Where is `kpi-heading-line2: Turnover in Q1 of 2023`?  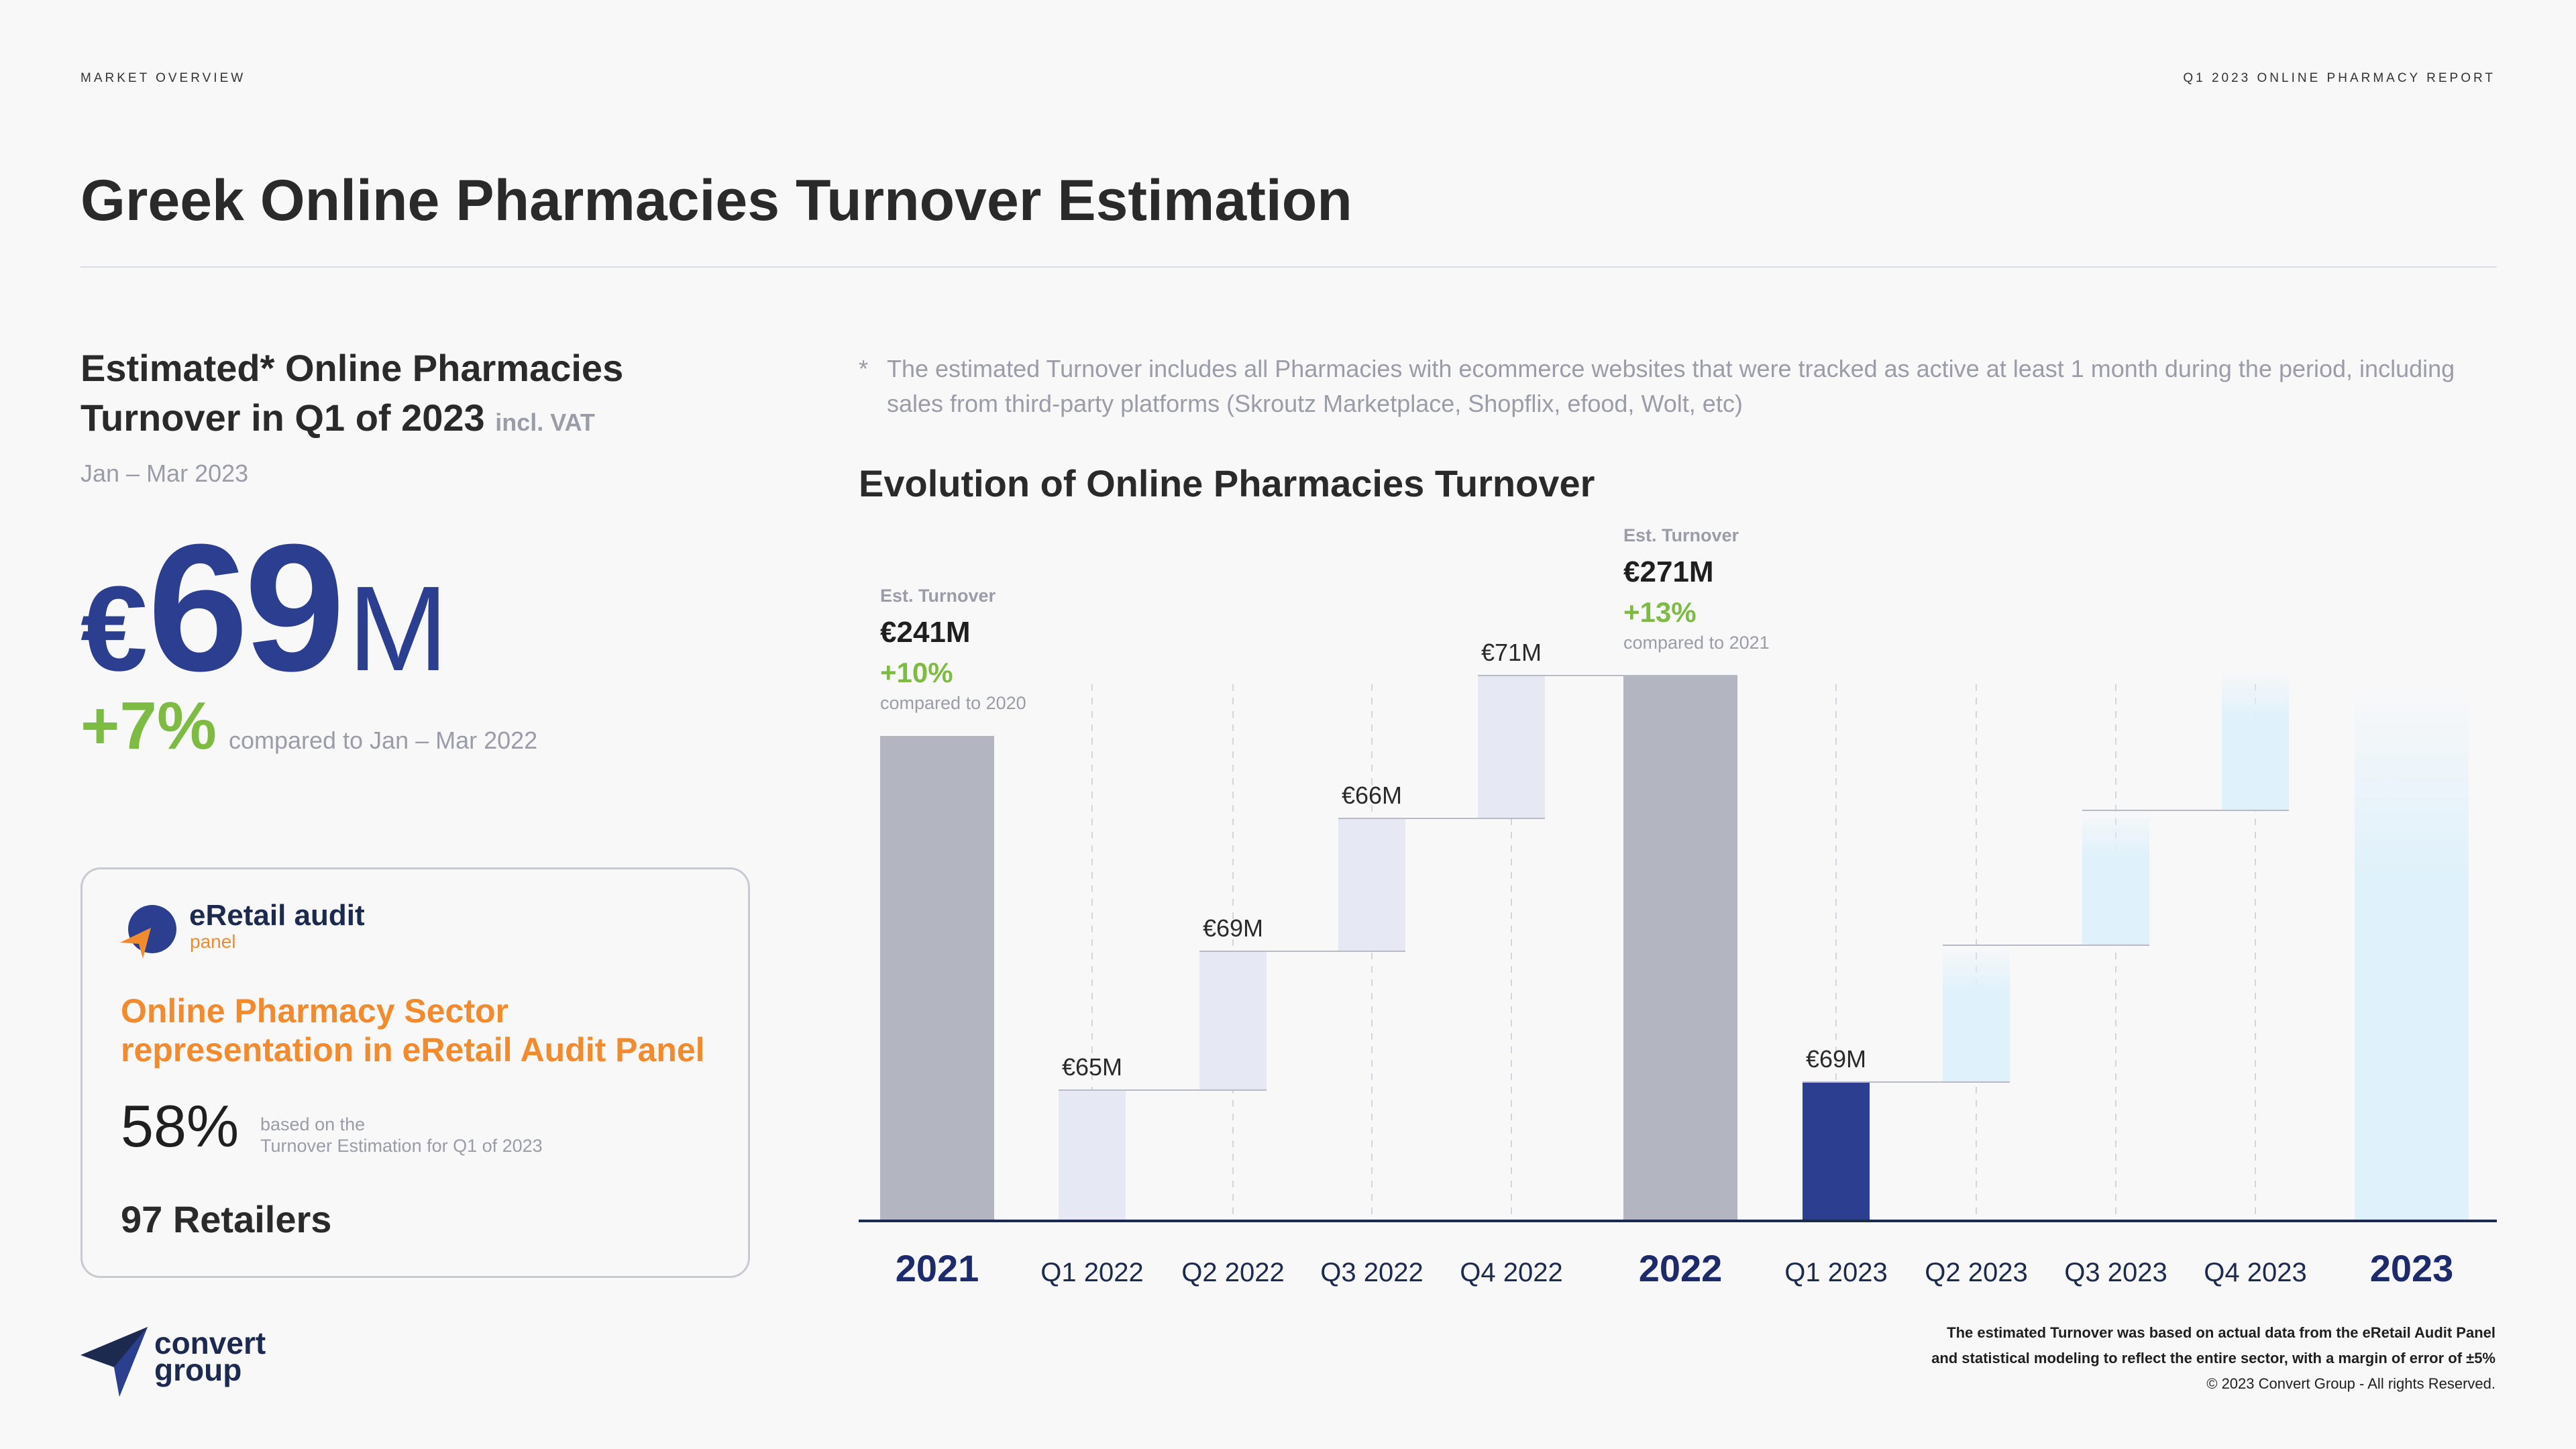
kpi-heading-line2: Turnover in Q1 of 2023 is located at coordinates (282, 417).